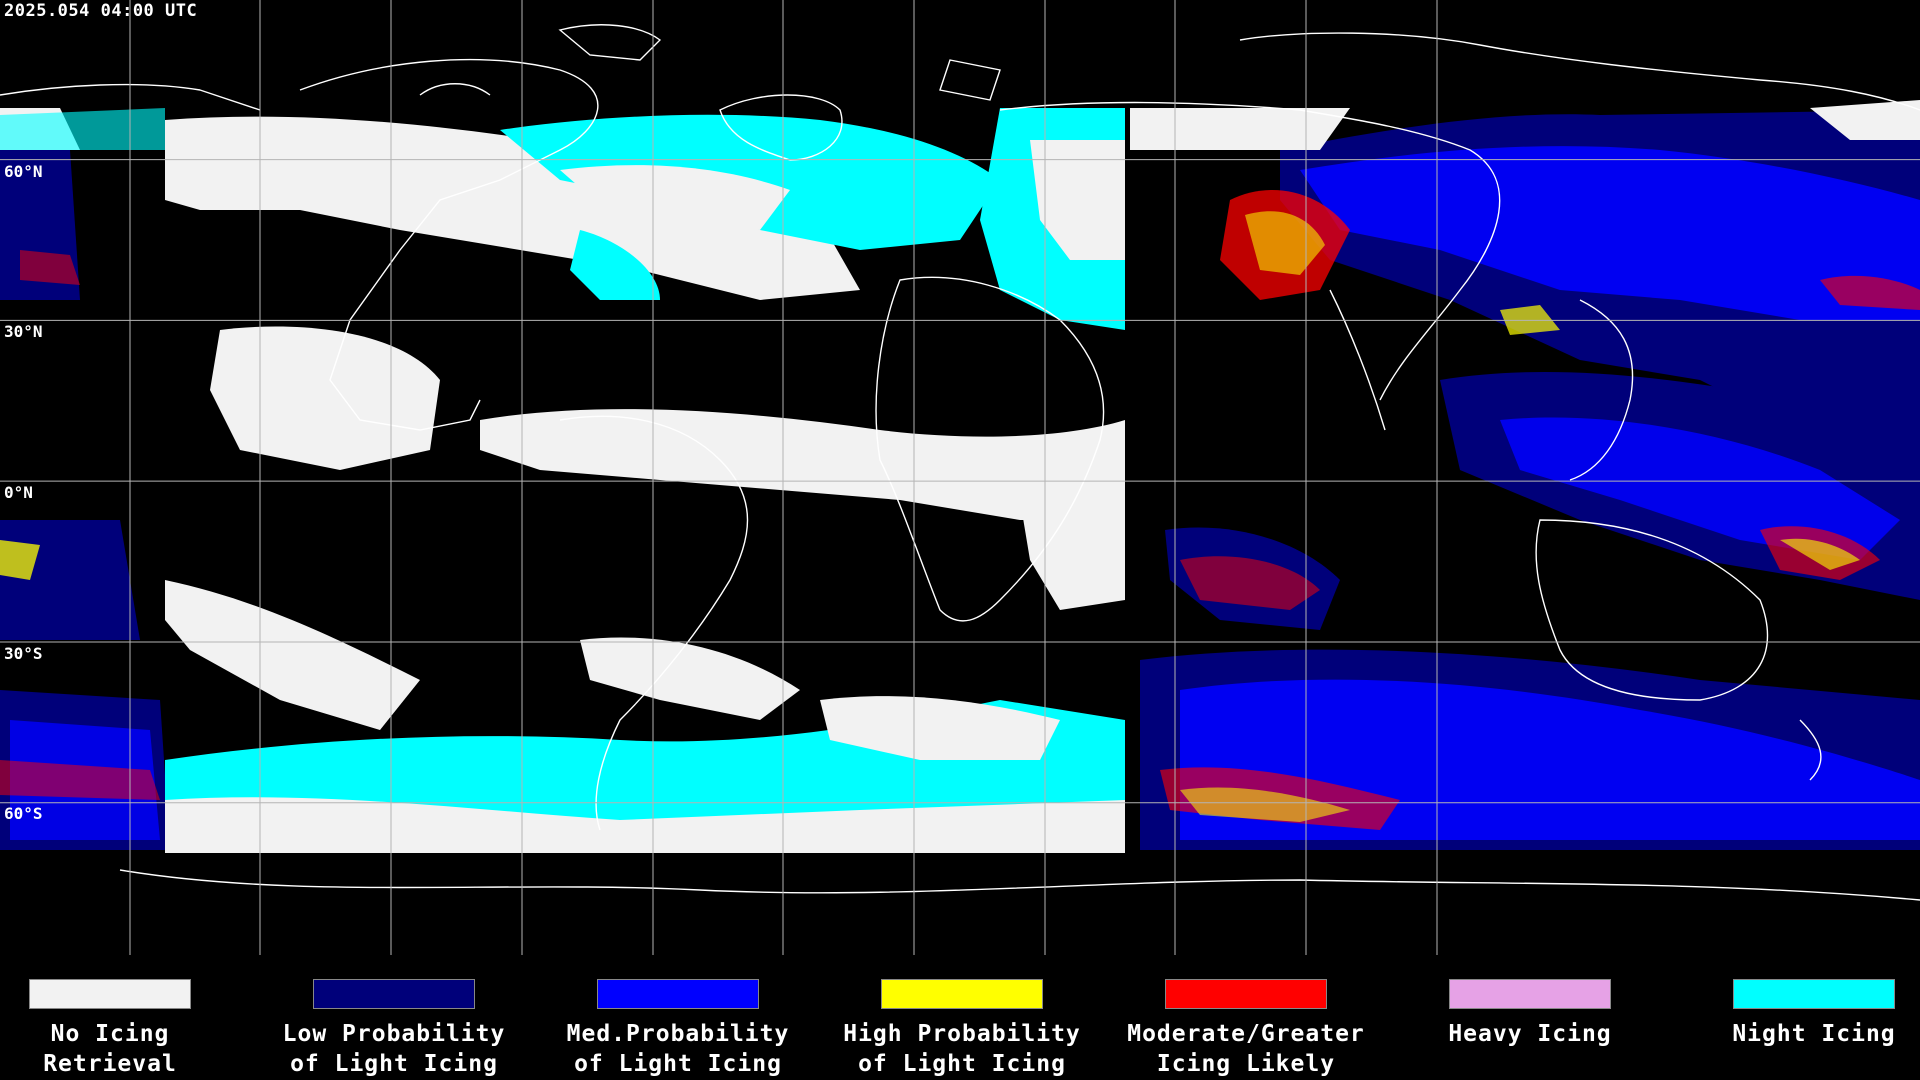  What do you see at coordinates (23, 331) in the screenshot?
I see `lat-label-30n: 30°N` at bounding box center [23, 331].